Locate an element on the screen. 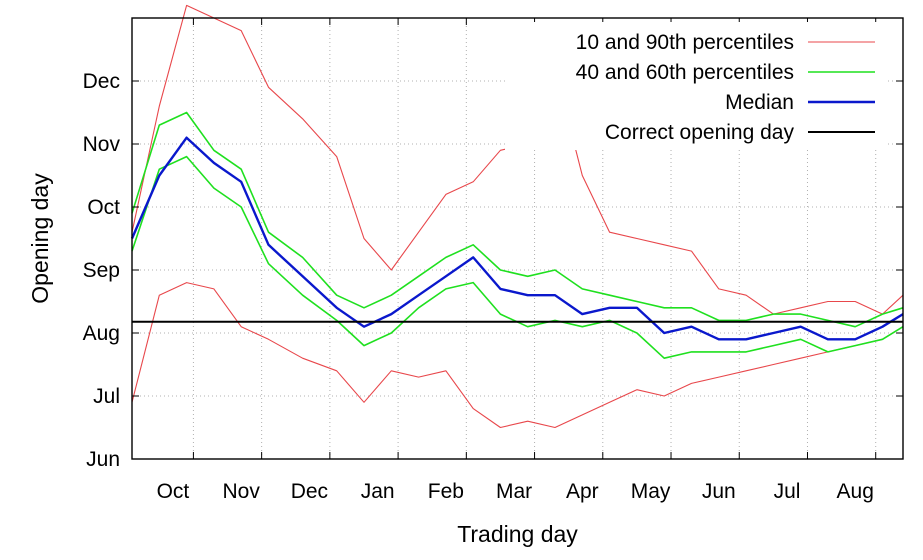 The width and height of the screenshot is (923, 560). x-tick-label: Jul is located at coordinates (787, 491).